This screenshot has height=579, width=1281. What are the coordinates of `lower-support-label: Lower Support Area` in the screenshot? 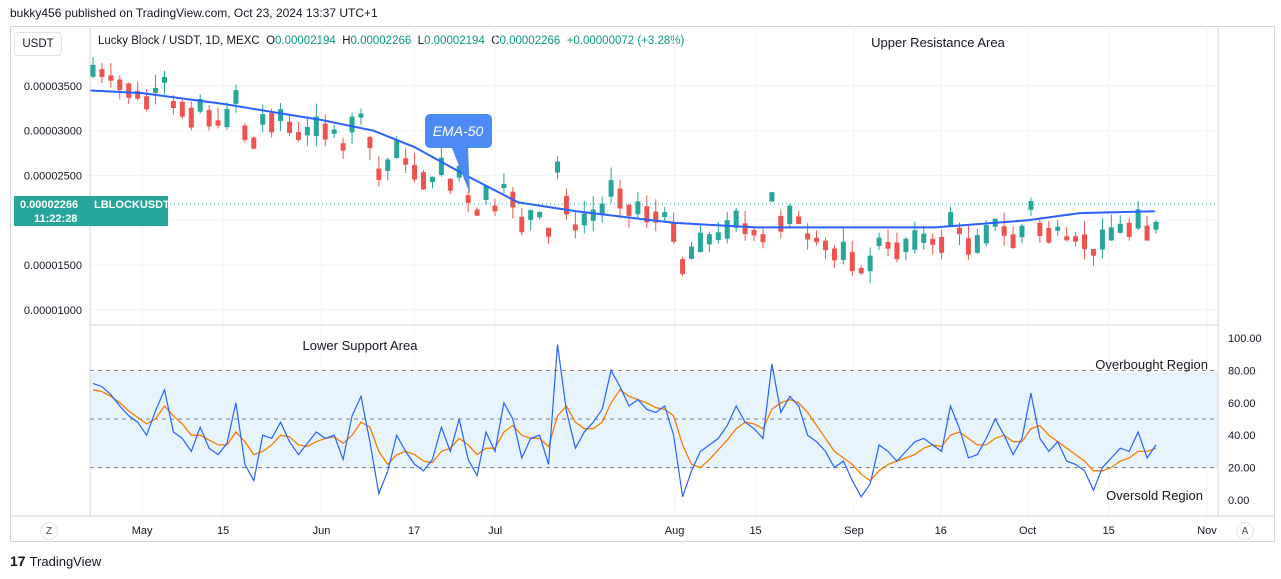 It's located at (361, 345).